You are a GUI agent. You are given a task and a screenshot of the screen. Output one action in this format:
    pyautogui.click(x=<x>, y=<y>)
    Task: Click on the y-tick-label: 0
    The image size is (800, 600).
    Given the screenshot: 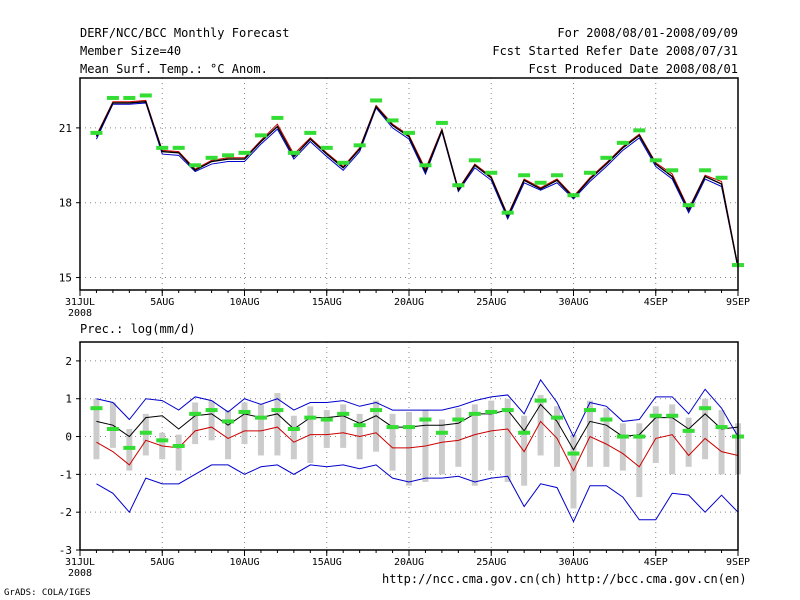 What is the action you would take?
    pyautogui.click(x=68, y=437)
    